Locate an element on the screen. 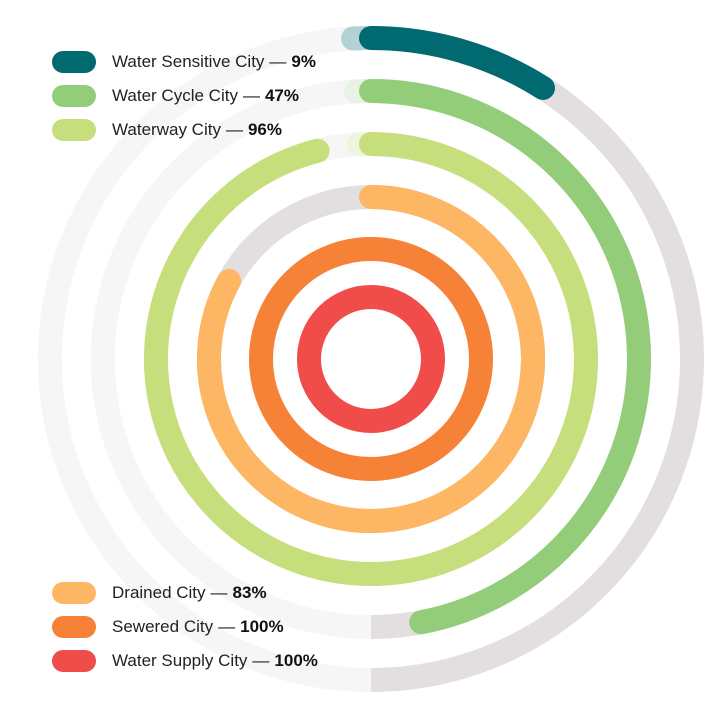 The image size is (720, 720). legend-item-water-sensitive-city: Water Sensitive City — 9% is located at coordinates (184, 62).